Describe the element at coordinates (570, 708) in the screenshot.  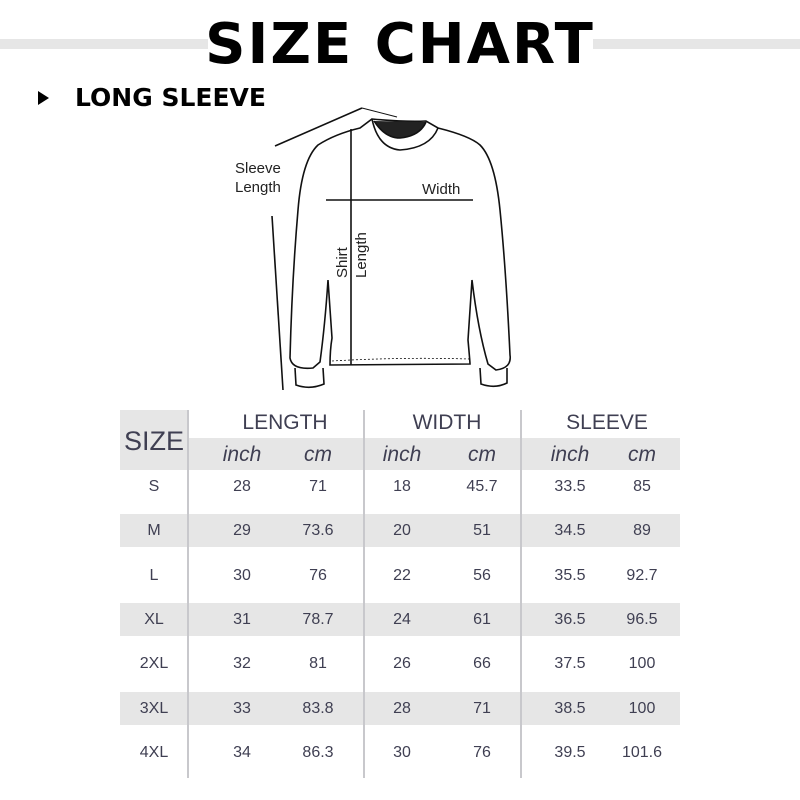
I see `cell-sleeve-inch: 38.5` at that location.